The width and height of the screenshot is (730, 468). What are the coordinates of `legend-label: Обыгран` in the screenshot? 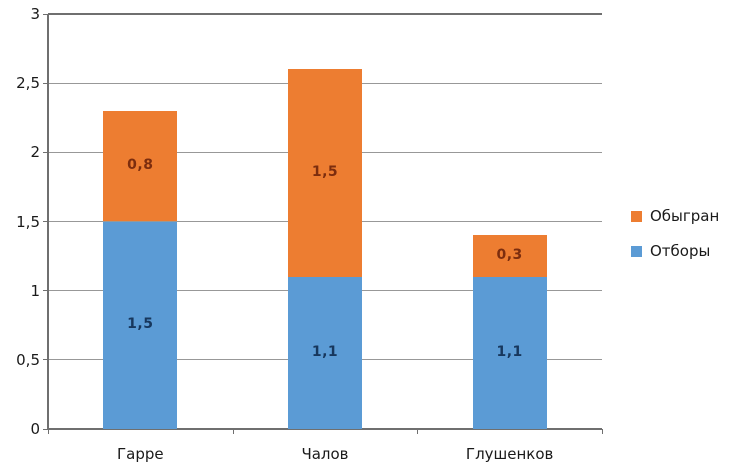 It's located at (685, 216).